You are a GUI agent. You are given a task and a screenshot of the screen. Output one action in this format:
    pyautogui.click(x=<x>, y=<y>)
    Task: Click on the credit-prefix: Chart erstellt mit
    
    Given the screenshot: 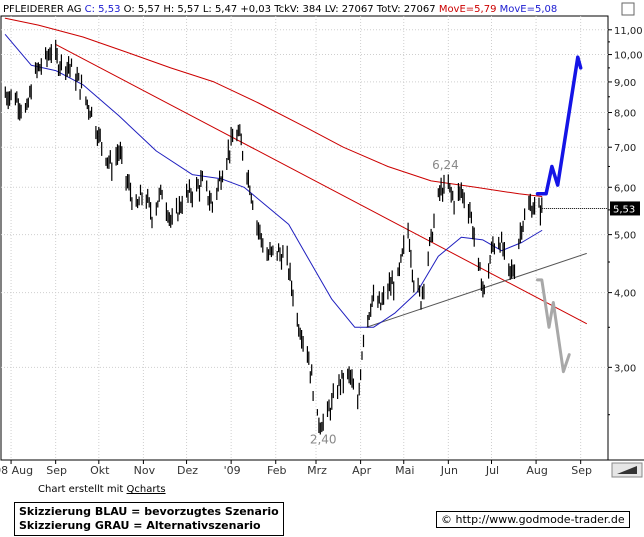 What is the action you would take?
    pyautogui.click(x=81, y=489)
    